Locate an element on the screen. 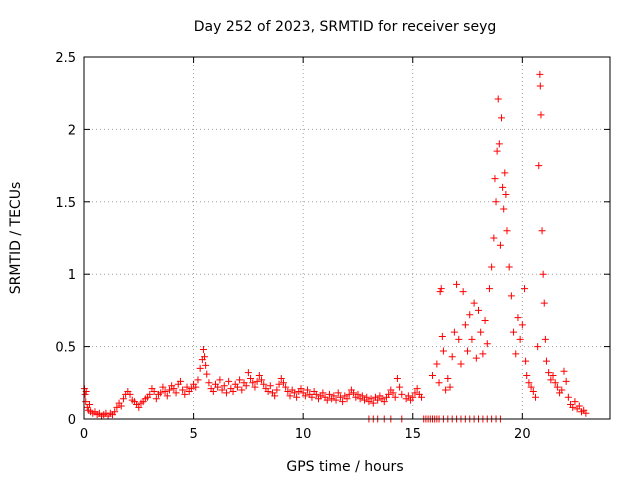  x-tick-label: 0 is located at coordinates (84, 434).